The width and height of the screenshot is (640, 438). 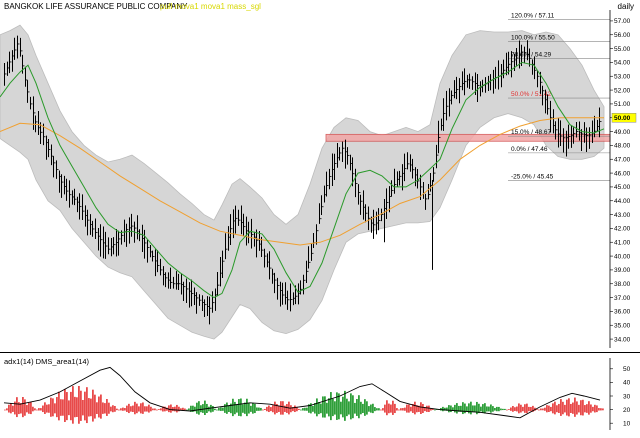 What do you see at coordinates (622, 132) in the screenshot?
I see `price-tick-label: 49.00` at bounding box center [622, 132].